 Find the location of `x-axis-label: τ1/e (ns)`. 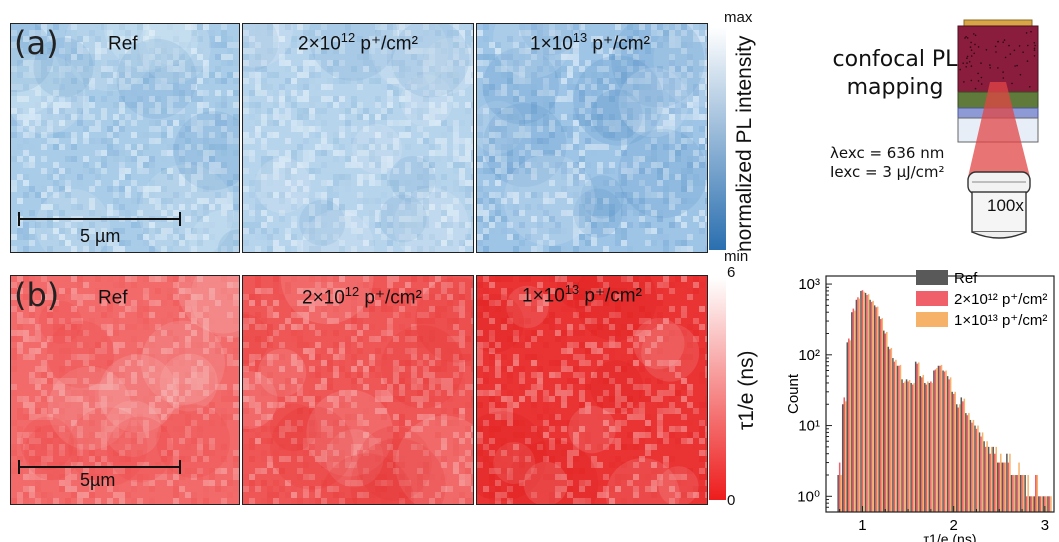

x-axis-label: τ1/e (ns) is located at coordinates (950, 536).